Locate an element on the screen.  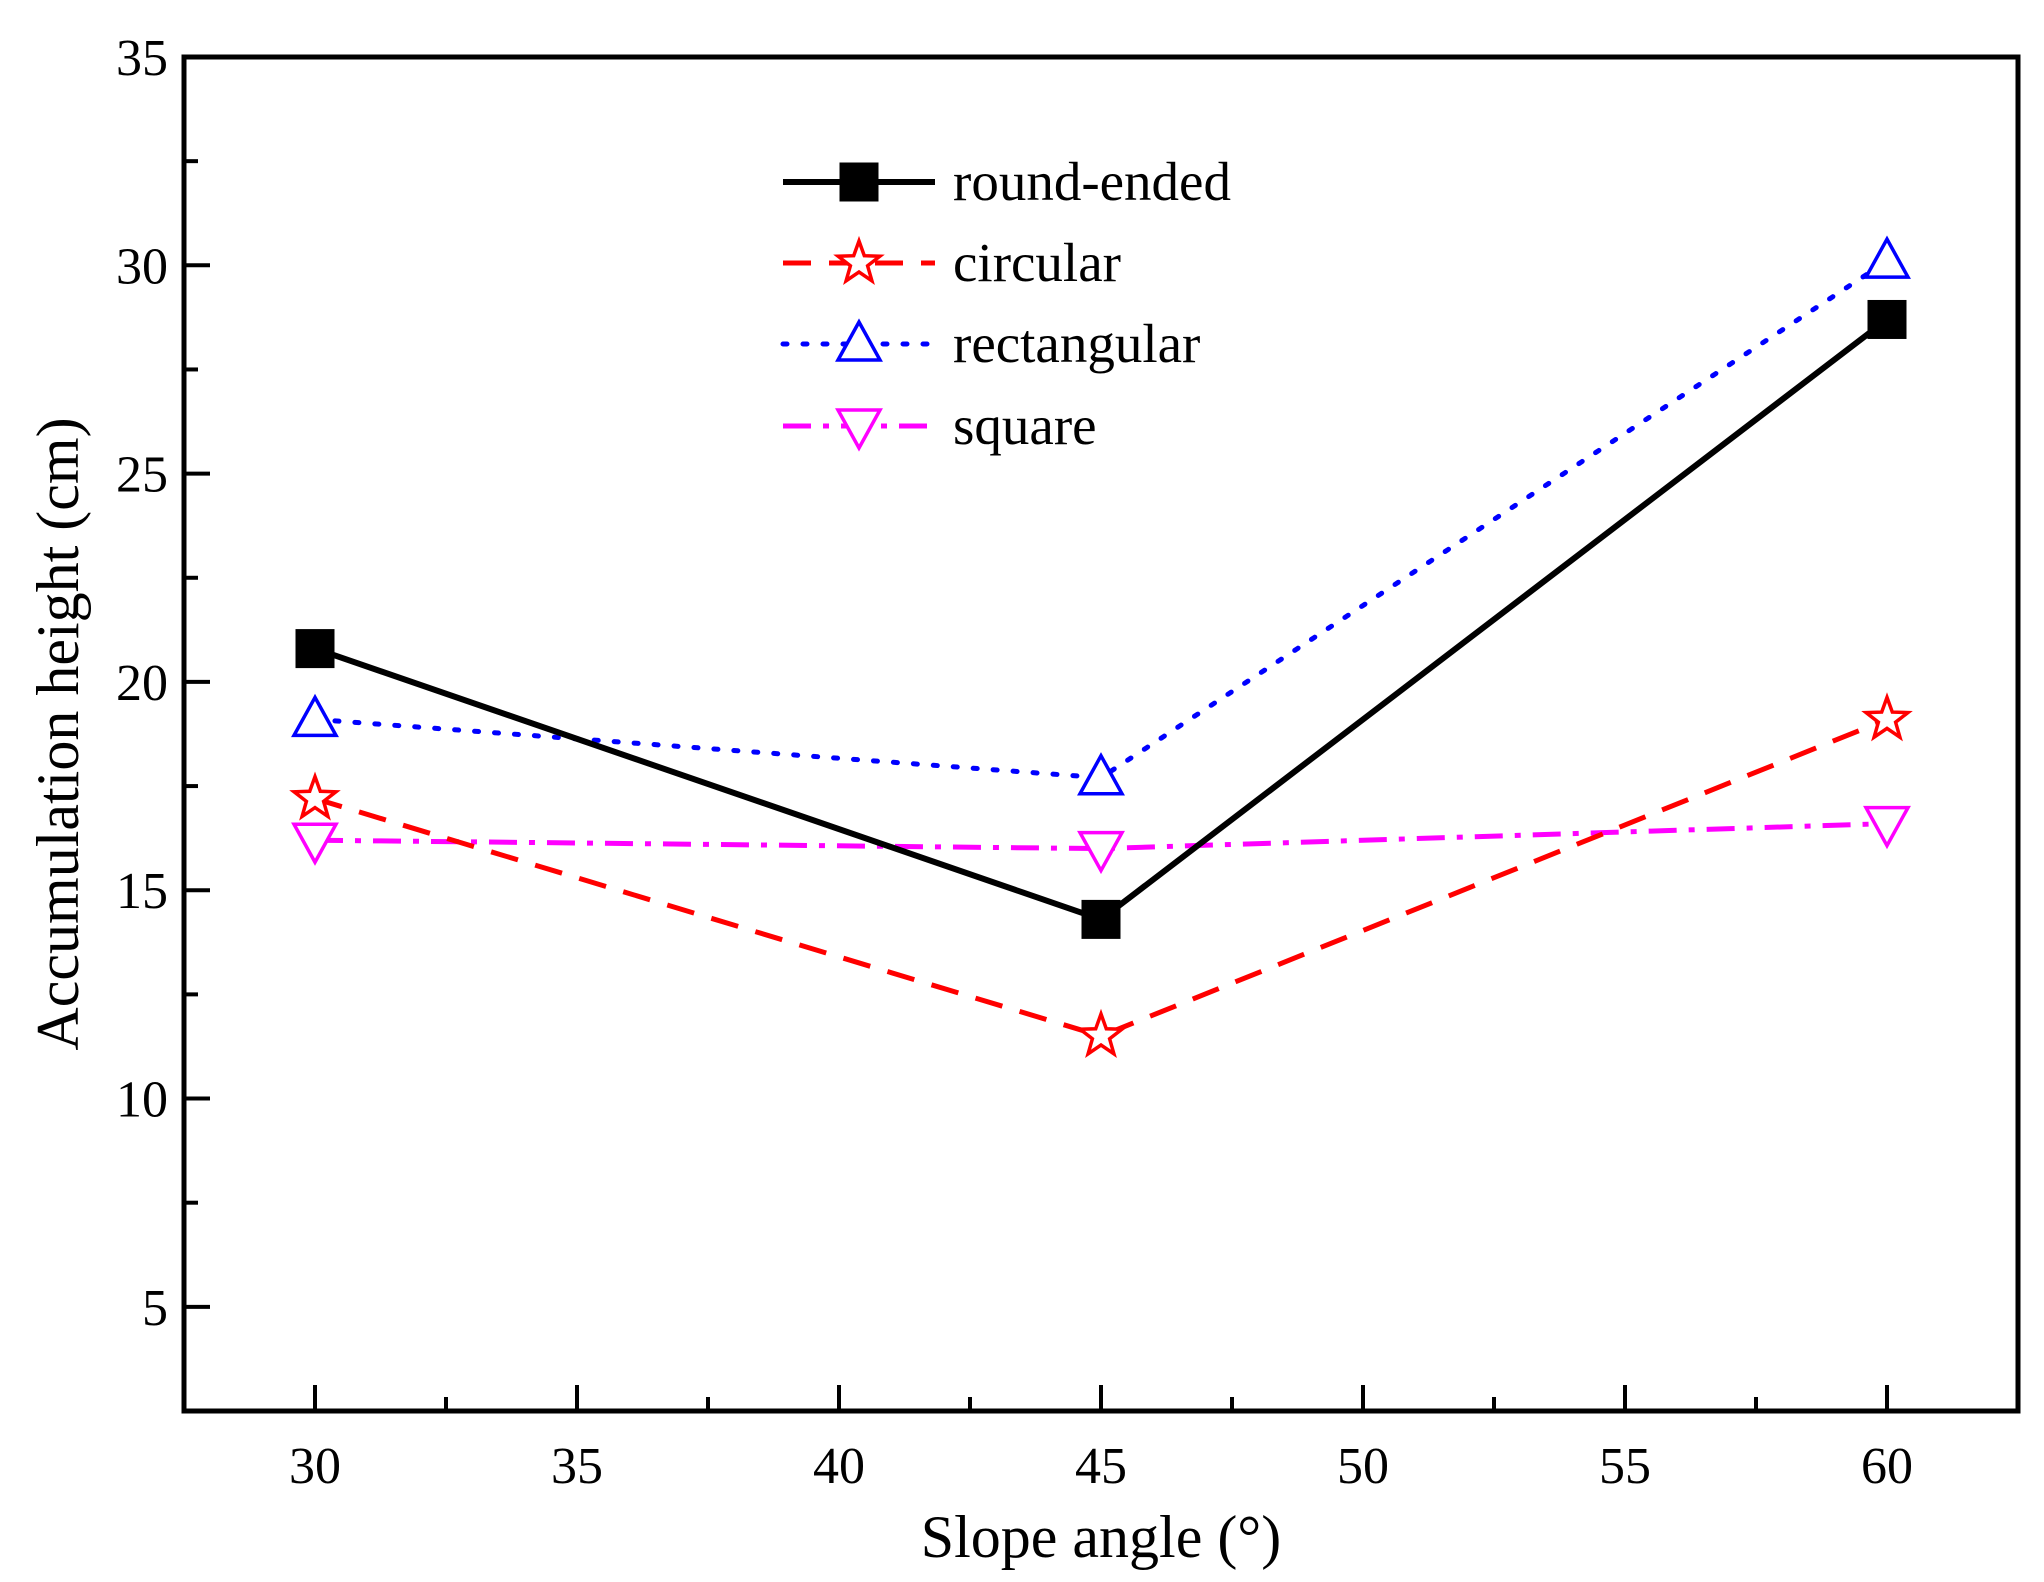
legend: round-ended circular rectangular square is located at coordinates (1005, 303).